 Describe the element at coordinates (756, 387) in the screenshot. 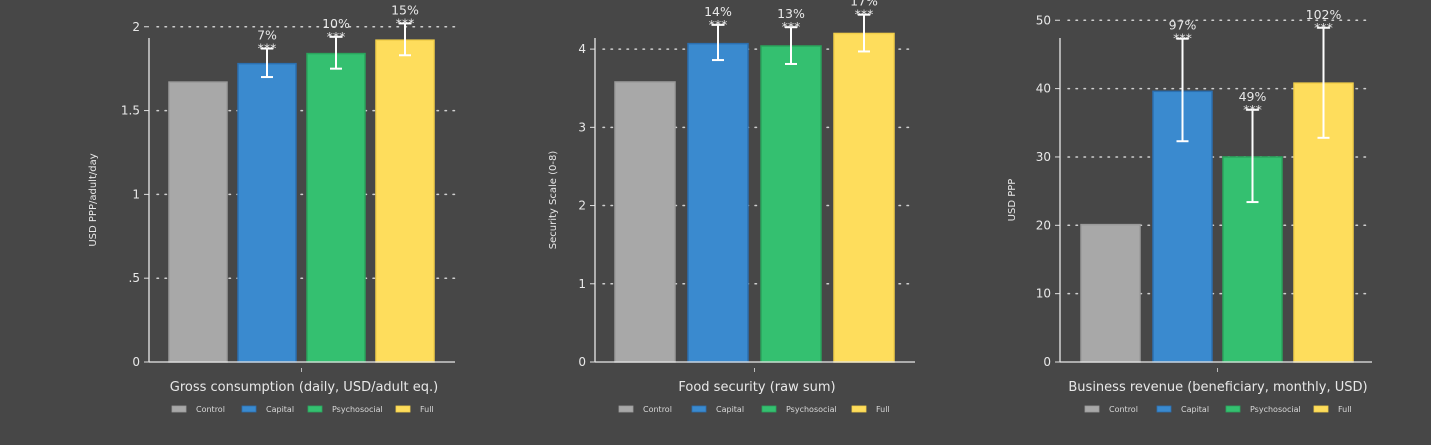

I see `x-axis-title: Food security (raw sum)` at that location.